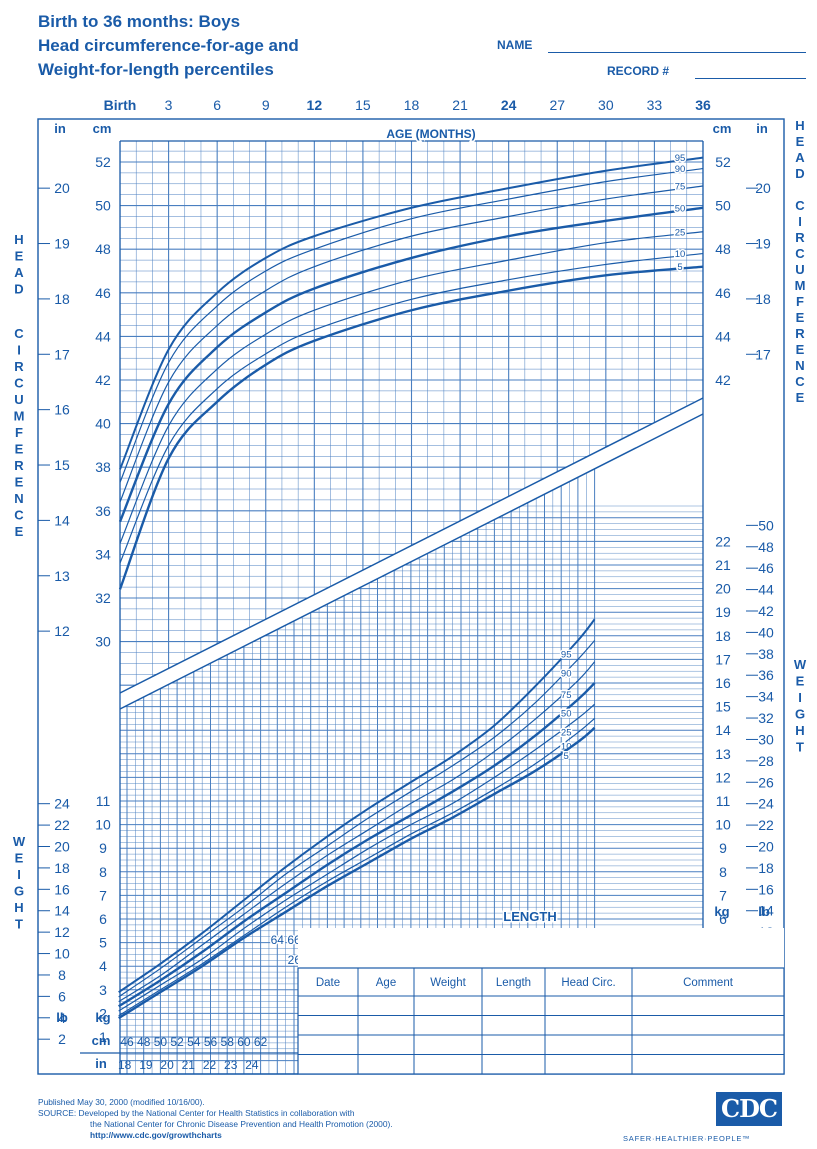  Describe the element at coordinates (62, 465) in the screenshot. I see `hc-in-tick: 15` at that location.